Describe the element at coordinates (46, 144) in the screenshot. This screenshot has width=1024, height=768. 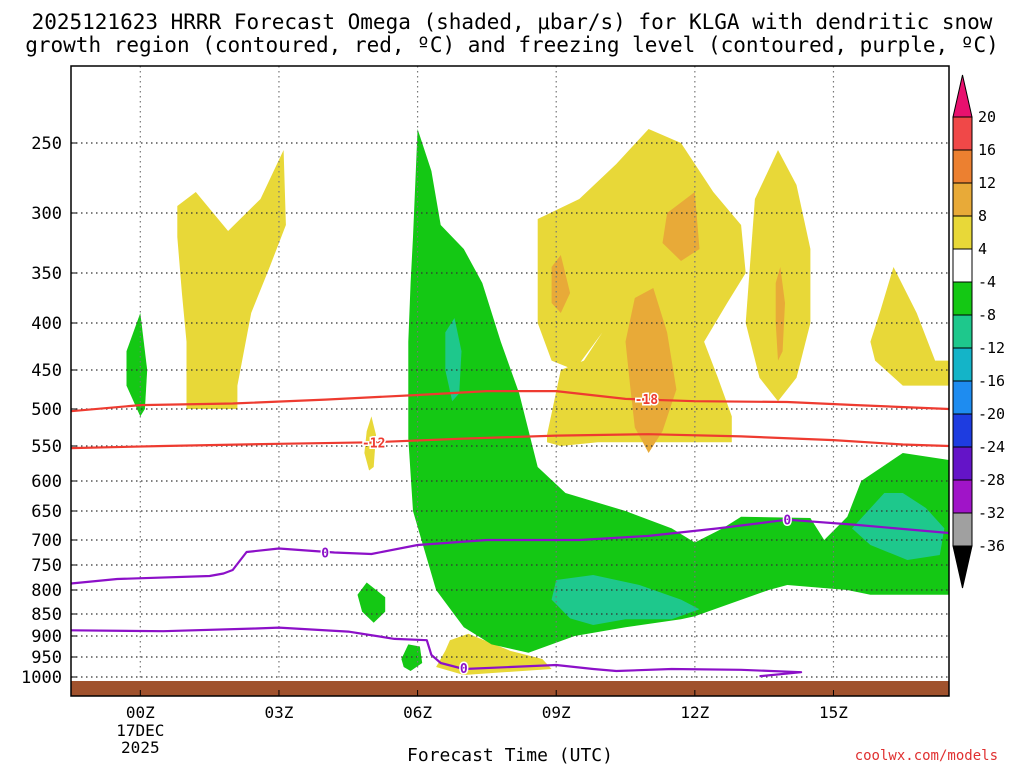
I see `y-tick-250: 250` at that location.